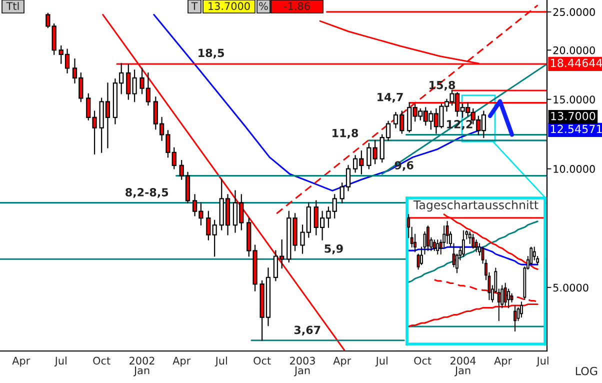  What do you see at coordinates (574, 169) in the screenshot?
I see `y-tick-label: 10.0000` at bounding box center [574, 169].